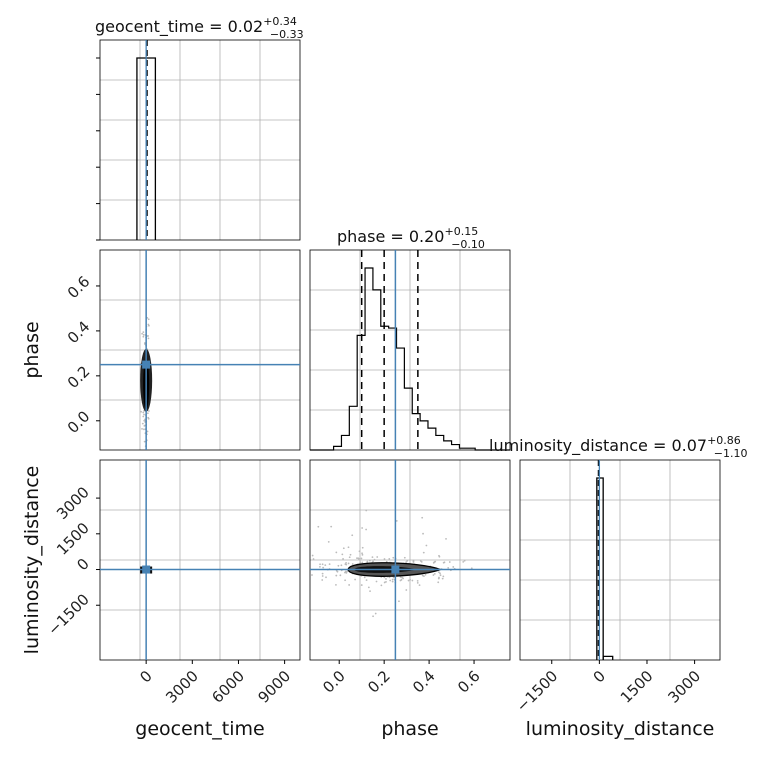  What do you see at coordinates (146, 569) in the screenshot?
I see `truth-marker` at bounding box center [146, 569].